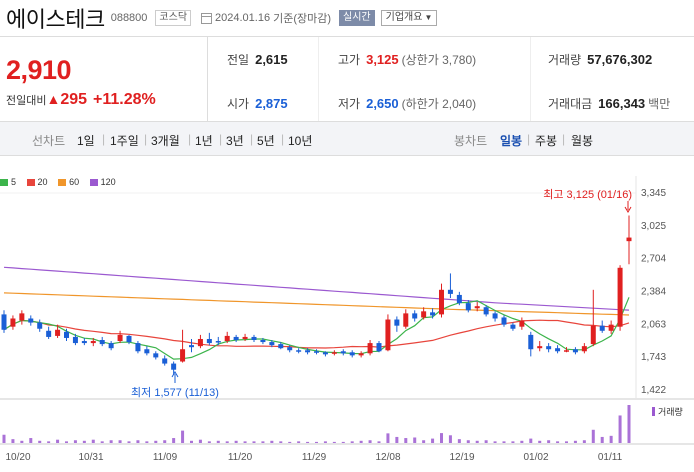 The height and width of the screenshot is (472, 694). I want to click on tab-monthly: 월봉, so click(582, 141).